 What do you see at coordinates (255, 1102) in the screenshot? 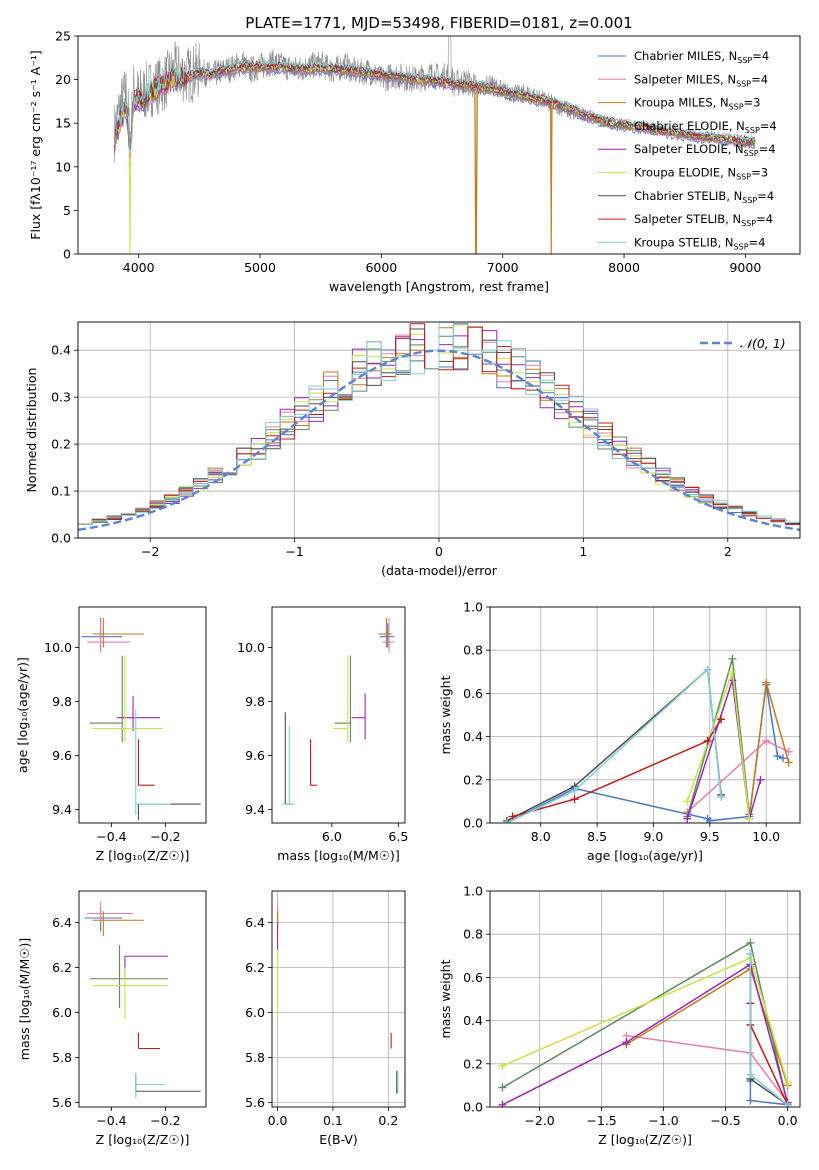
I see `y-tick-label: 5.6` at bounding box center [255, 1102].